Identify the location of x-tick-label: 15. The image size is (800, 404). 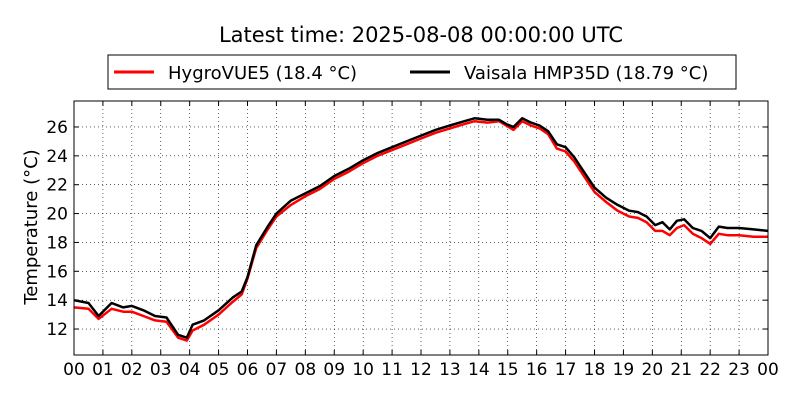
(508, 370).